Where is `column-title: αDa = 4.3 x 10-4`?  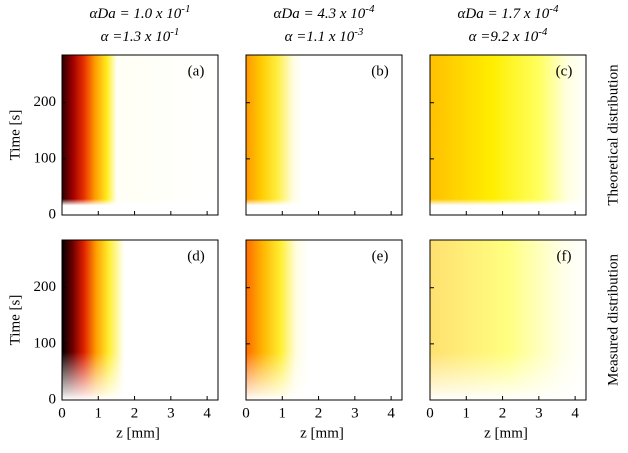
column-title: αDa = 4.3 x 10-4 is located at coordinates (324, 13).